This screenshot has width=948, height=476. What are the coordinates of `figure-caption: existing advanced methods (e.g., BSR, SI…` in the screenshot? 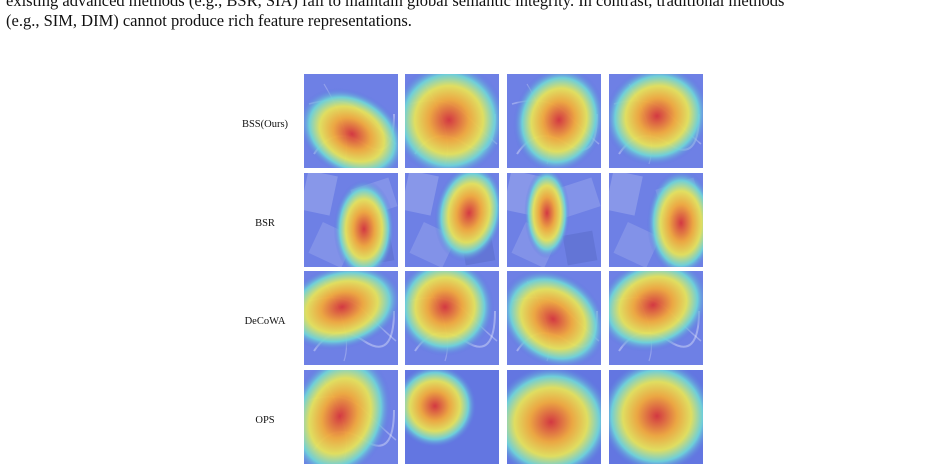 It's located at (474, 15).